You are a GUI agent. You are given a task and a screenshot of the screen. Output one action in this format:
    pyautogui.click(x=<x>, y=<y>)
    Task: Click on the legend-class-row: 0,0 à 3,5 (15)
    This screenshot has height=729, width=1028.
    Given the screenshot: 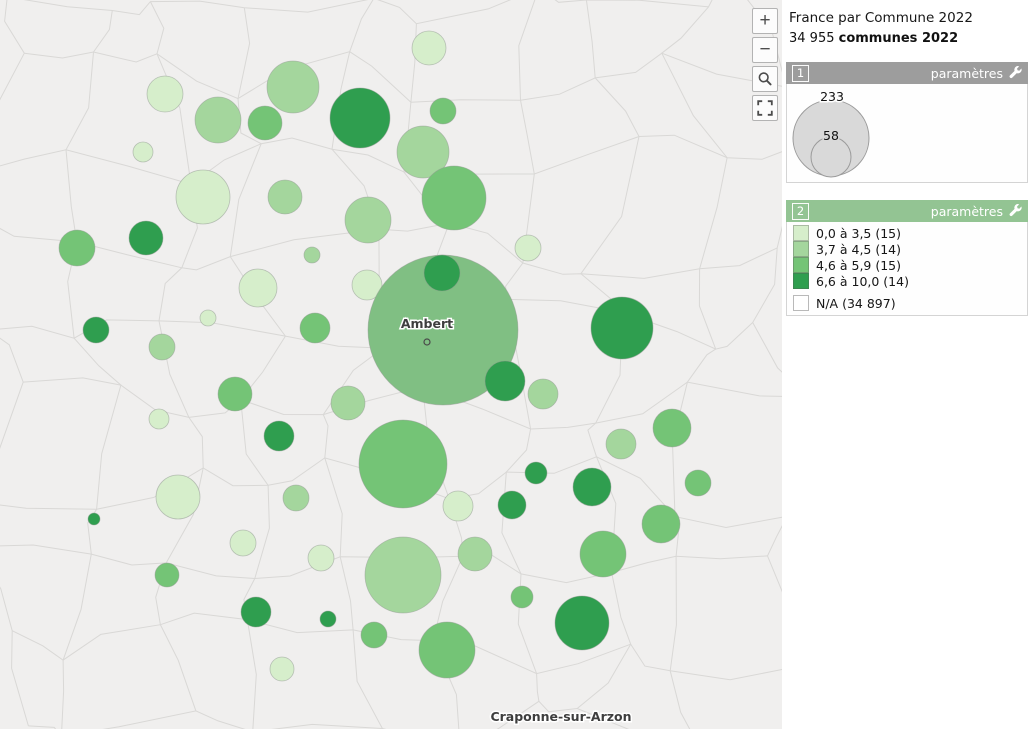 What is the action you would take?
    pyautogui.click(x=910, y=233)
    